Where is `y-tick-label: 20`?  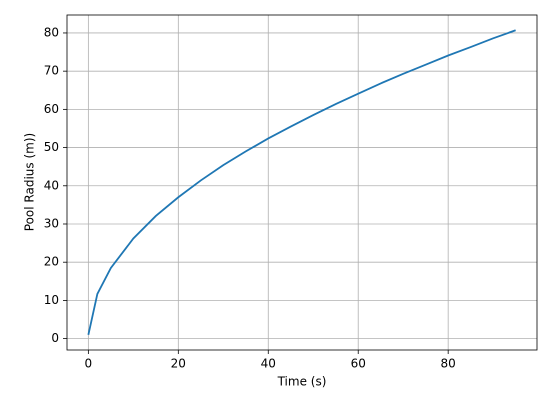 y-tick-label: 20 is located at coordinates (51, 262).